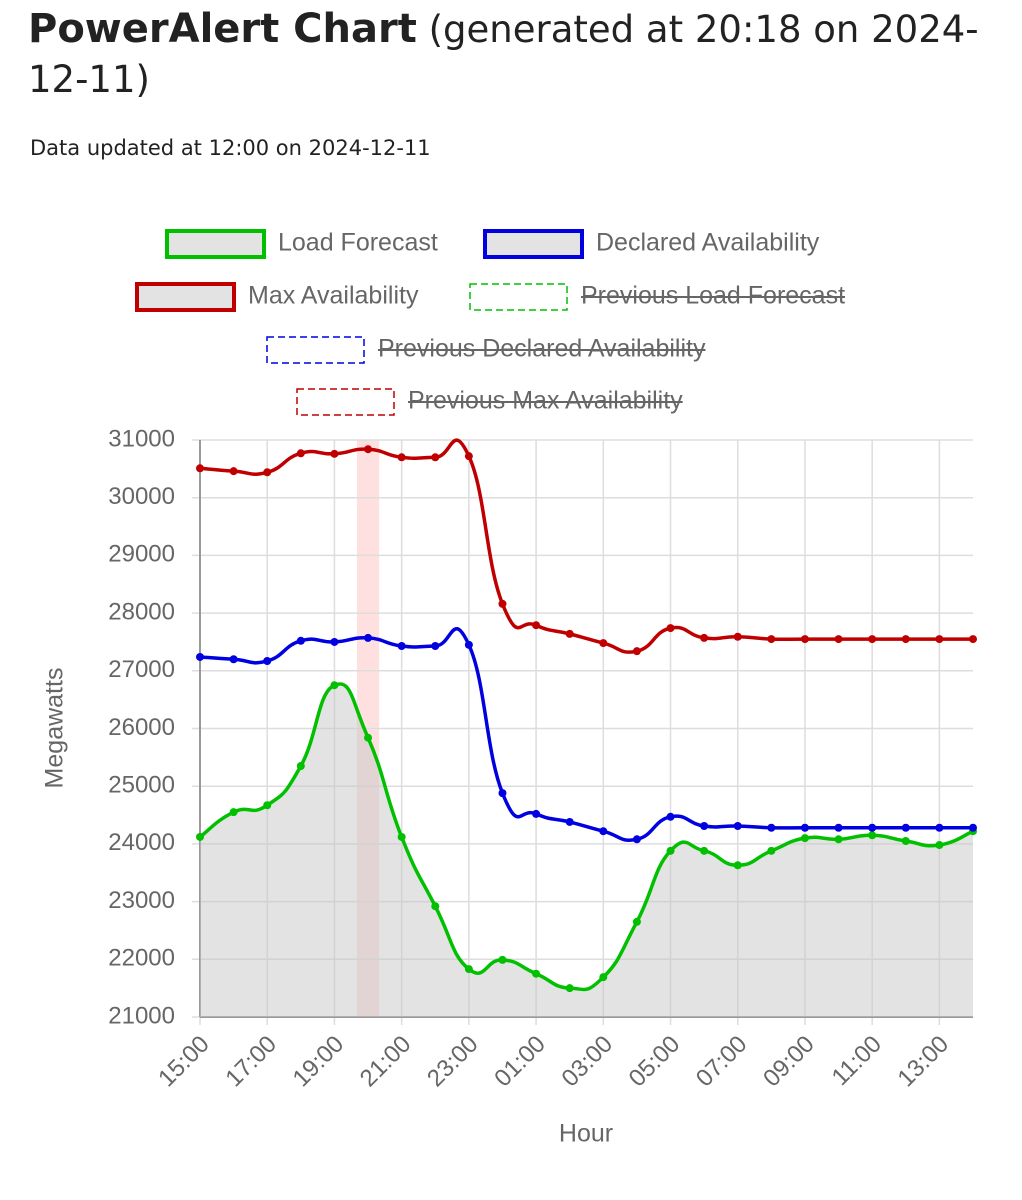 Image resolution: width=1022 pixels, height=1200 pixels. I want to click on legend-label: Previous Declared Availability, so click(542, 349).